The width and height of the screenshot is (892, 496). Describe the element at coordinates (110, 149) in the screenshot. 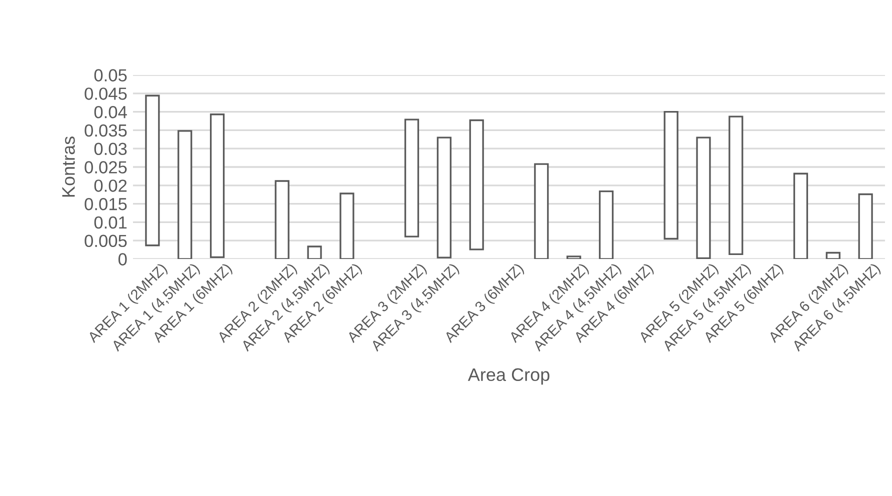

I see `y-tick-label: 0.03` at that location.